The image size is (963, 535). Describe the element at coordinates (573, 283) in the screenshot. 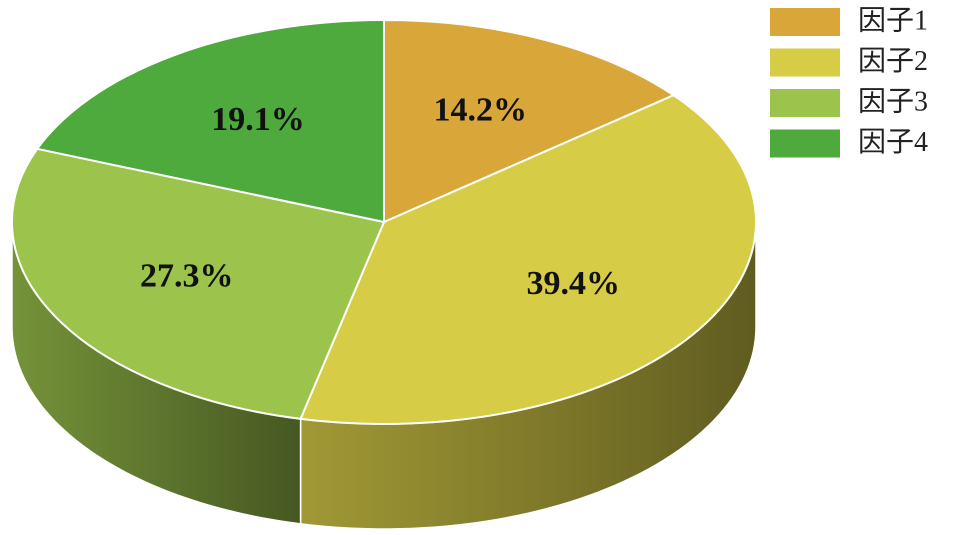

I see `value-label: 39.4%` at that location.